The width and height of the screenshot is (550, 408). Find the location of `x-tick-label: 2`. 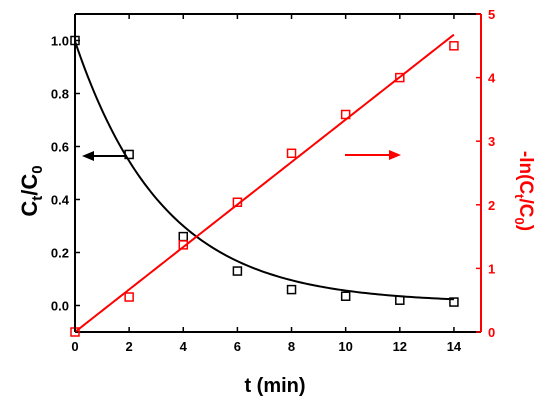

x-tick-label: 2 is located at coordinates (129, 346).